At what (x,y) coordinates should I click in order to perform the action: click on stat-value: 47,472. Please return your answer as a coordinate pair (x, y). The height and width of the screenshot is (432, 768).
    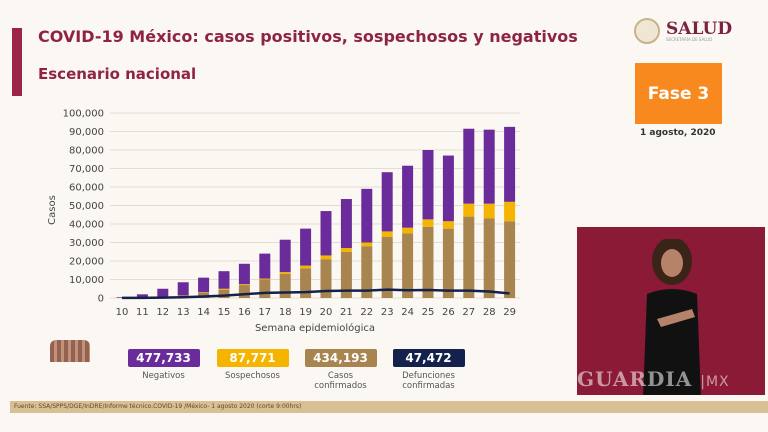
    Looking at the image, I should click on (428, 358).